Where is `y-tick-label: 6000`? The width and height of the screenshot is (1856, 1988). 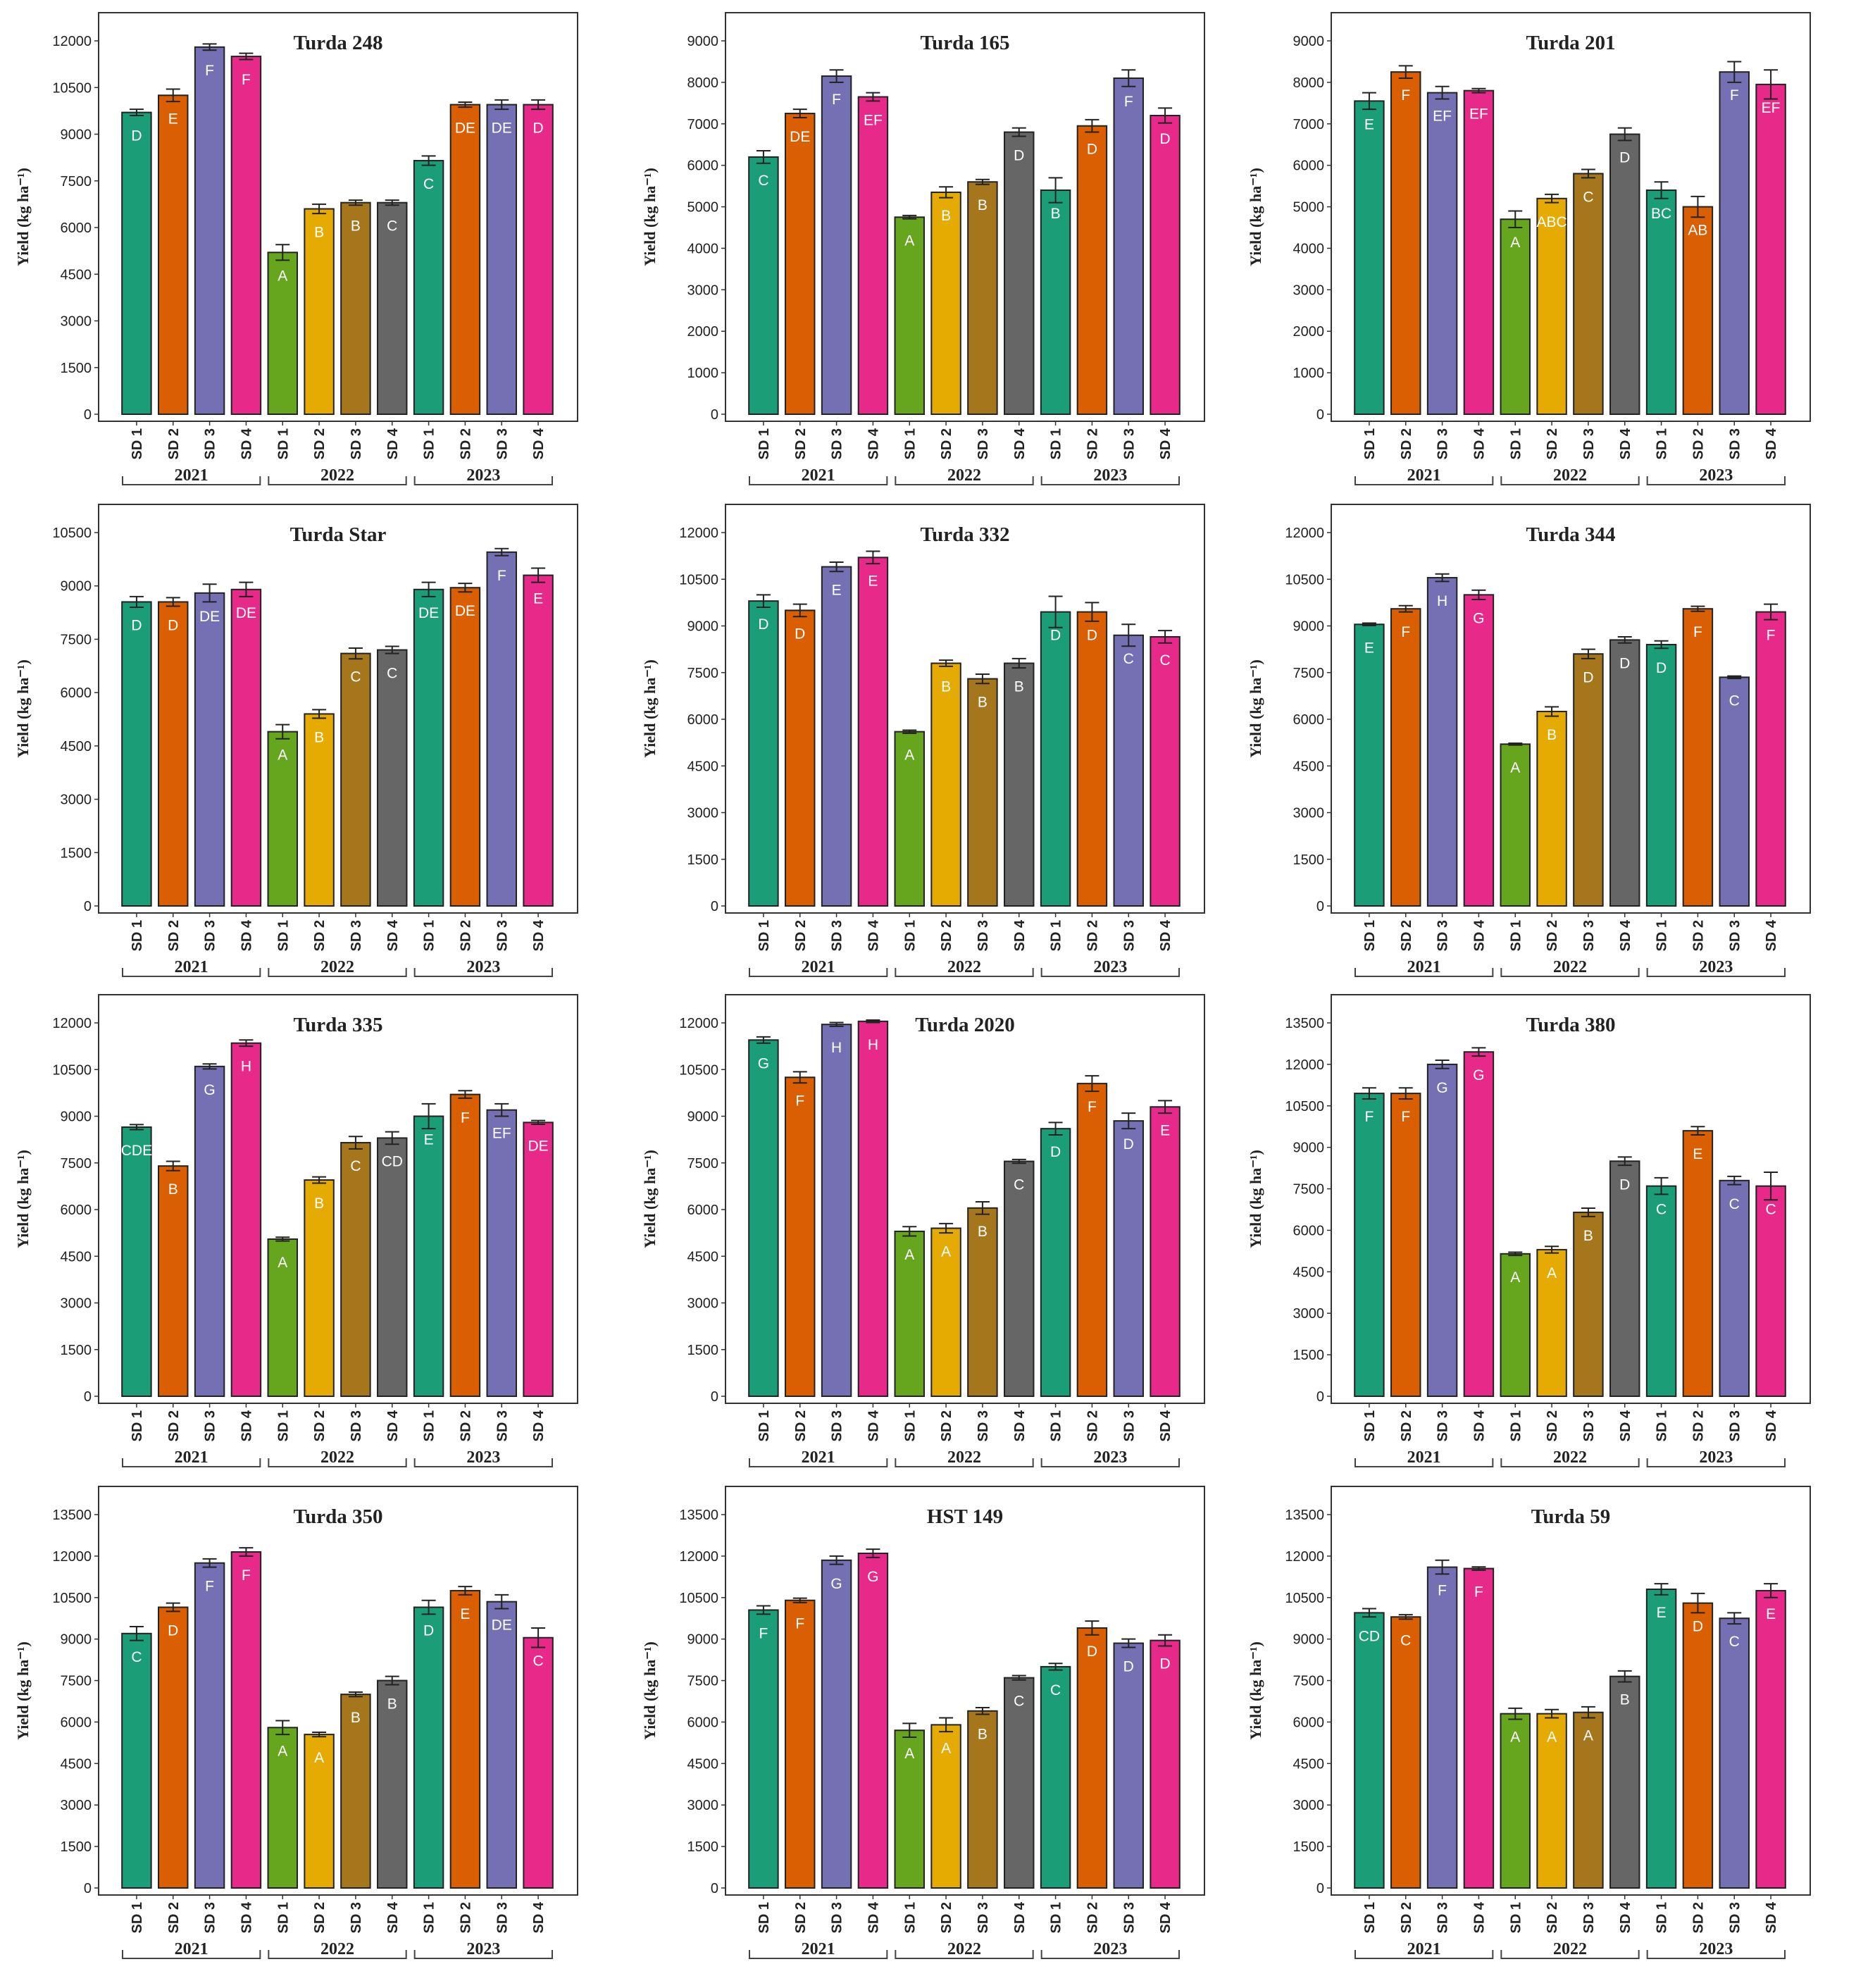 y-tick-label: 6000 is located at coordinates (703, 1210).